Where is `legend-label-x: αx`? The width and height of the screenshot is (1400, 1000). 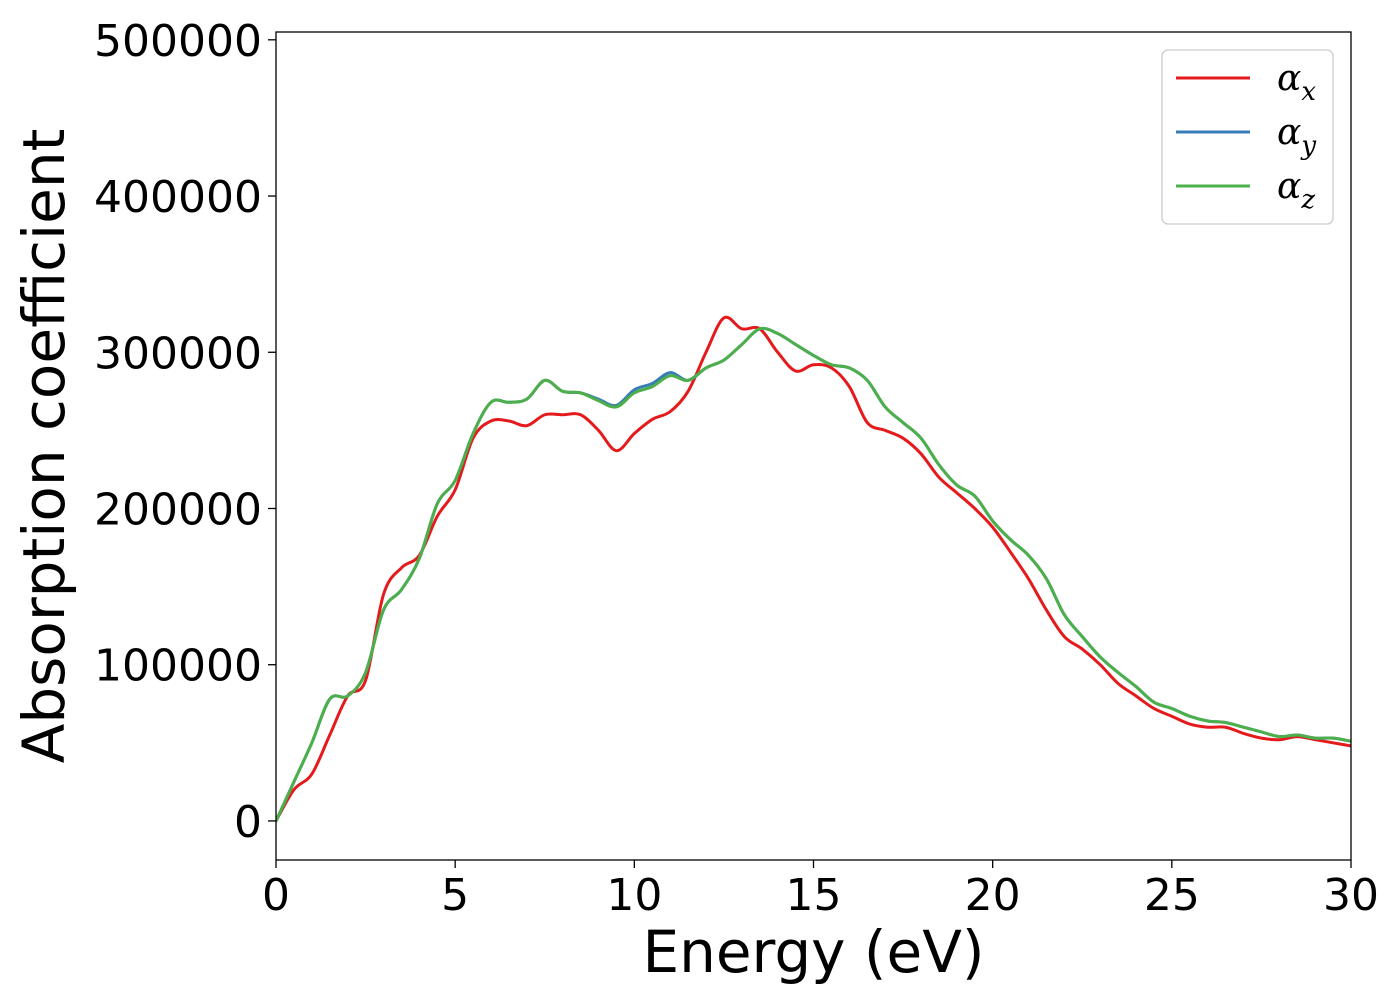
legend-label-x: αx is located at coordinates (1296, 82).